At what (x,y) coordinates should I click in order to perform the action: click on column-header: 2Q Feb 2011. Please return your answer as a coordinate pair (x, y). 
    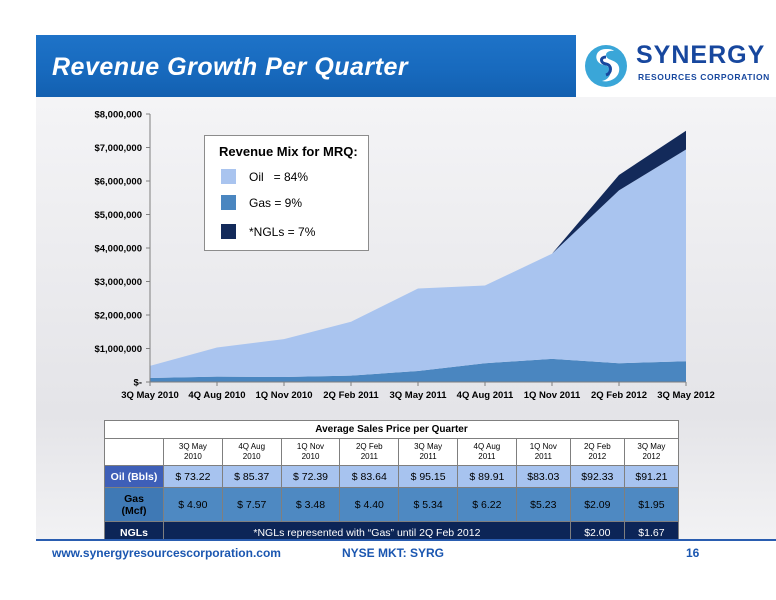
    Looking at the image, I should click on (369, 452).